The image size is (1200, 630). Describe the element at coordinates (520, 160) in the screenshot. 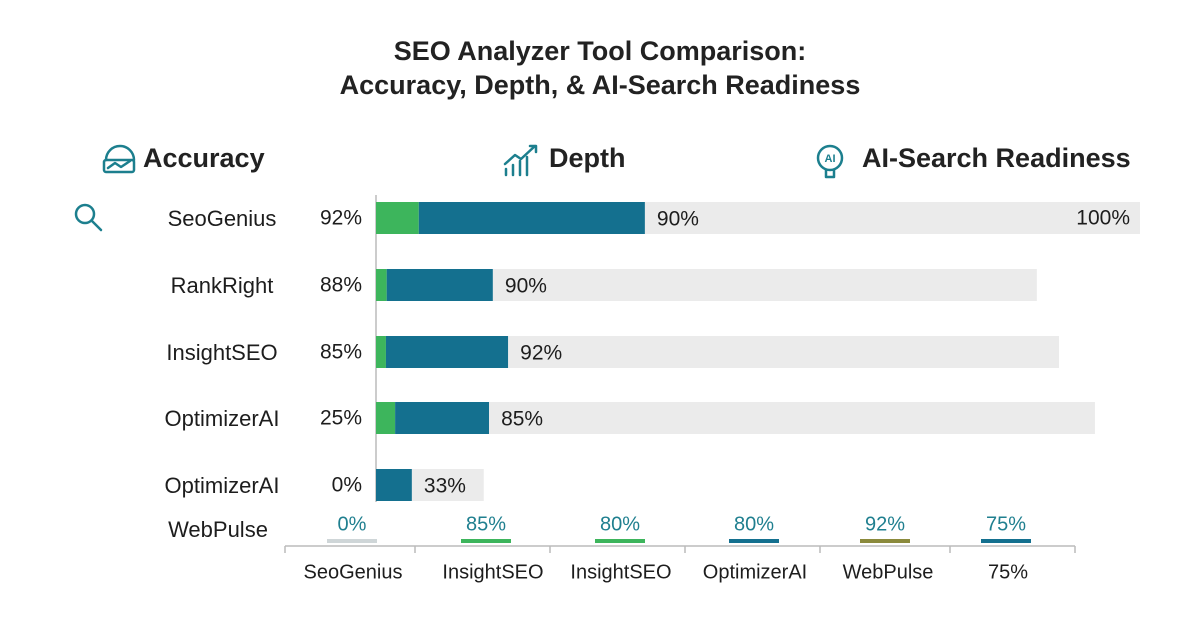

I see `depth-icon` at that location.